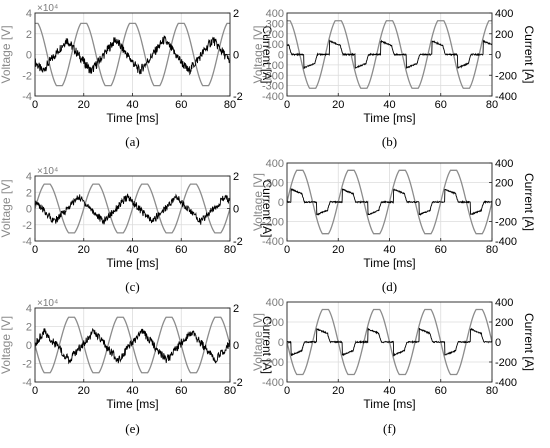 This screenshot has width=550, height=448. I want to click on y-left-tick-label: 300, so click(275, 24).